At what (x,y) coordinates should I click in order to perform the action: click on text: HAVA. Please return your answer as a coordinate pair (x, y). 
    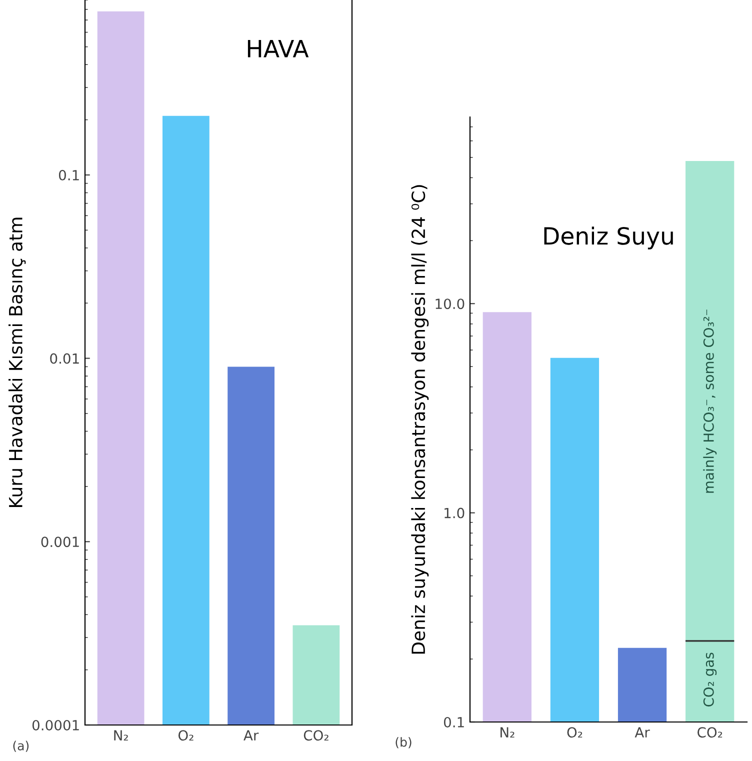
    Looking at the image, I should click on (278, 49).